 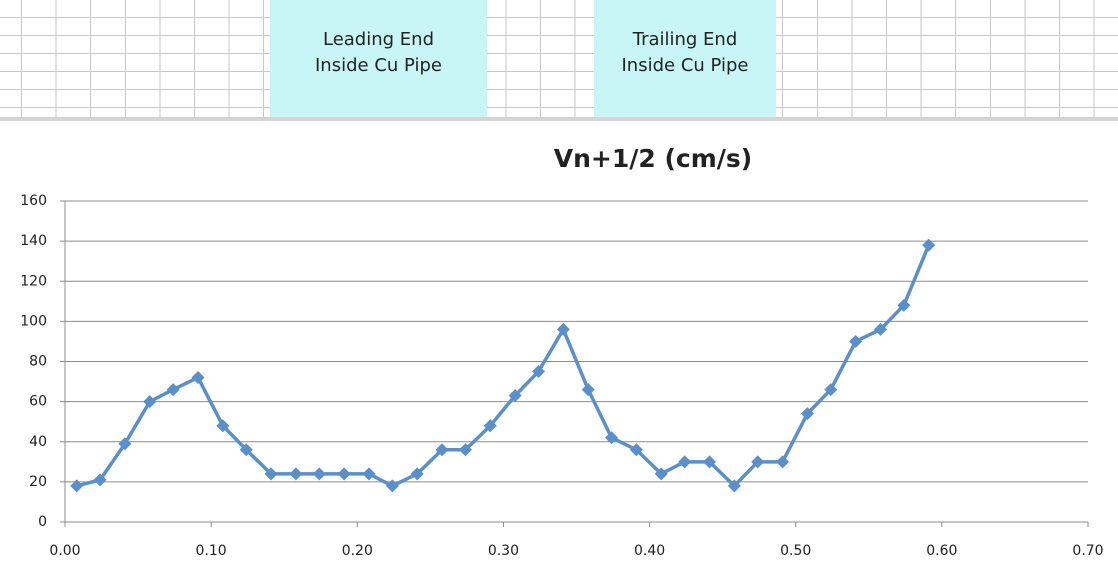 I want to click on y-tick-label: 60, so click(x=38, y=402).